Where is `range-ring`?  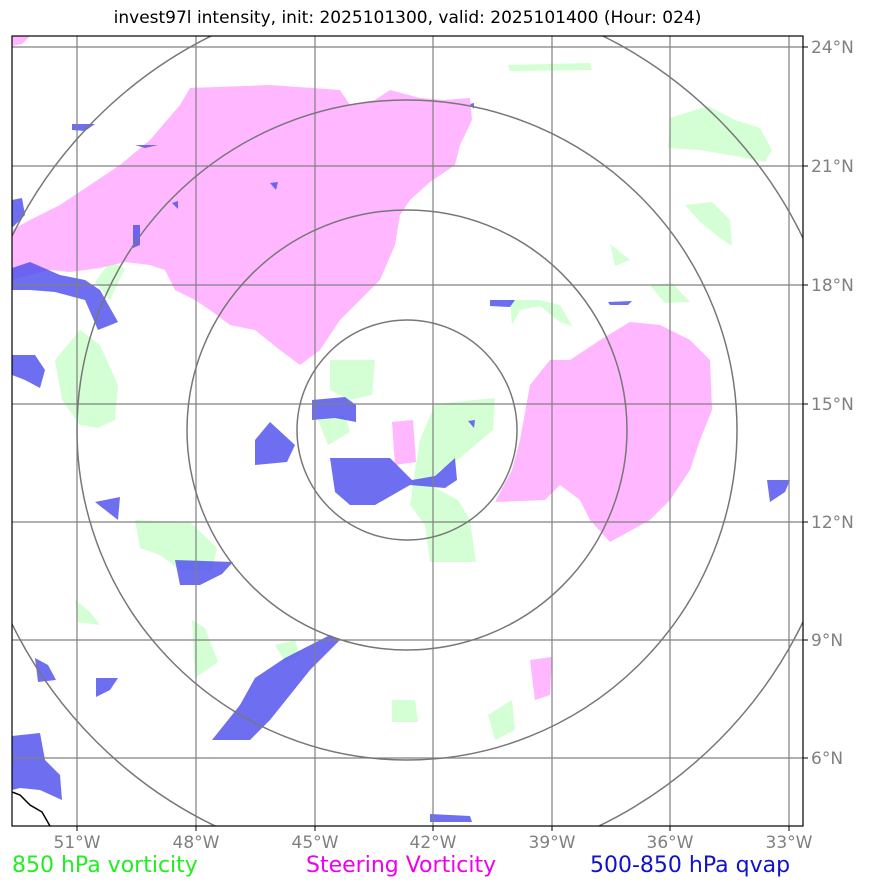
range-ring is located at coordinates (407, 430).